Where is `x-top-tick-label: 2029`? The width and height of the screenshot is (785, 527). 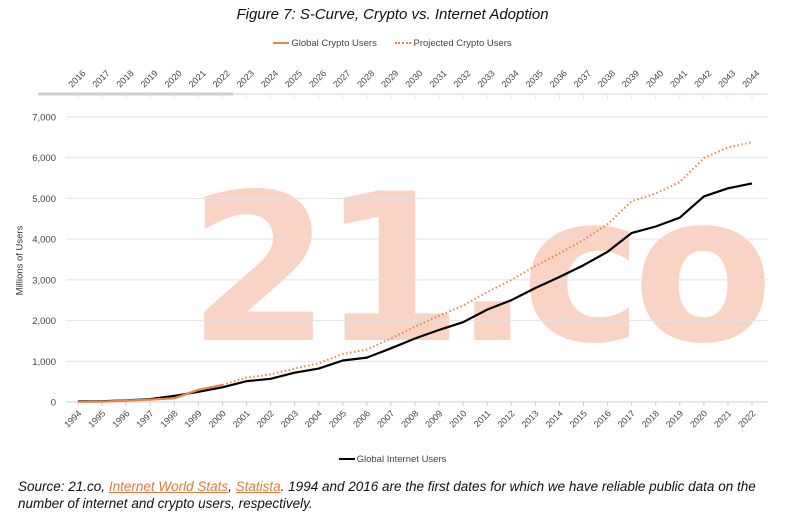
x-top-tick-label: 2029 is located at coordinates (389, 78).